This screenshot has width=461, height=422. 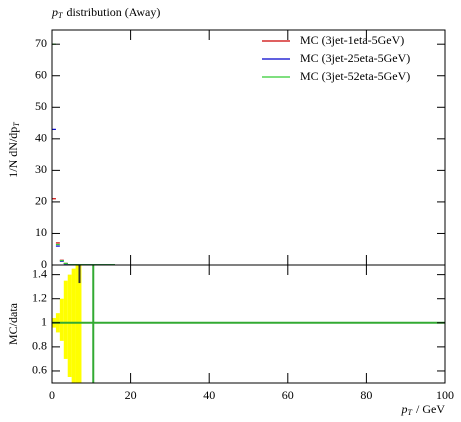 I want to click on y-label-sub: T, so click(x=16, y=124).